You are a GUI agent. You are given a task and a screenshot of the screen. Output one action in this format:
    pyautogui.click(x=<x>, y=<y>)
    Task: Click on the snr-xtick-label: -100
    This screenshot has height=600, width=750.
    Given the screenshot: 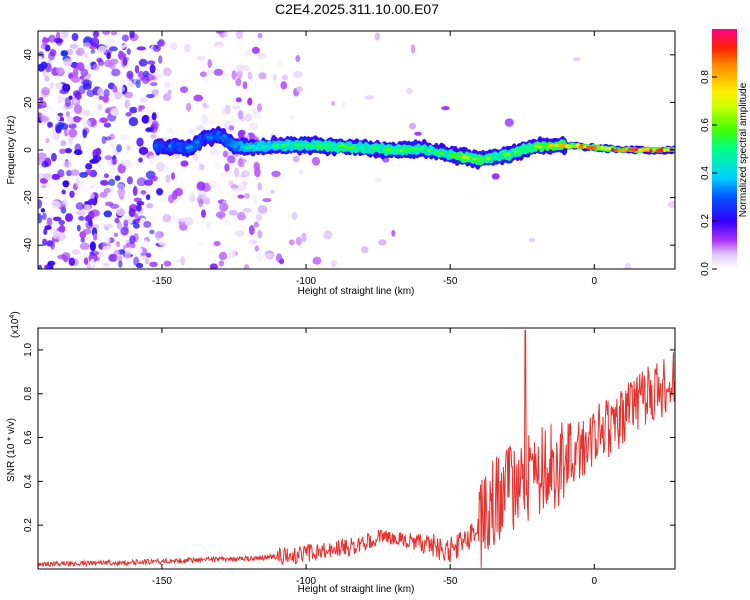 What is the action you would take?
    pyautogui.click(x=306, y=581)
    